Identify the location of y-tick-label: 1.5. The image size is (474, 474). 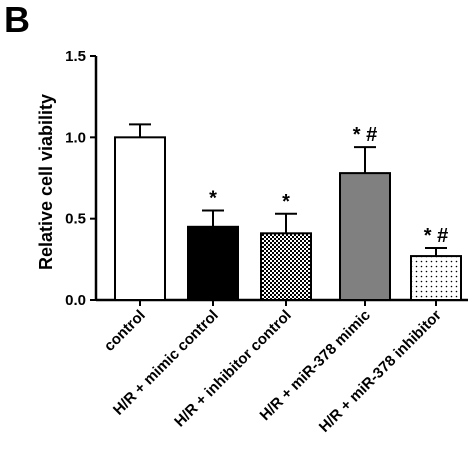
(75, 56).